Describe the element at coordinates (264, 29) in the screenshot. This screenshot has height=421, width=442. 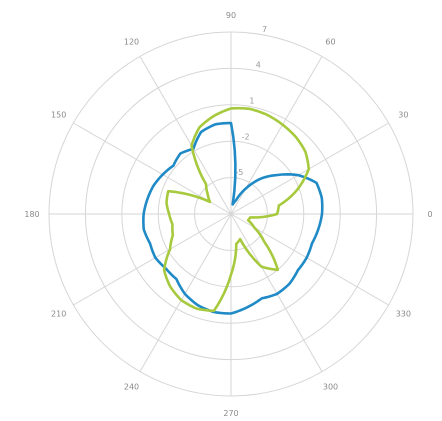
I see `radial-tick-label: 7` at that location.